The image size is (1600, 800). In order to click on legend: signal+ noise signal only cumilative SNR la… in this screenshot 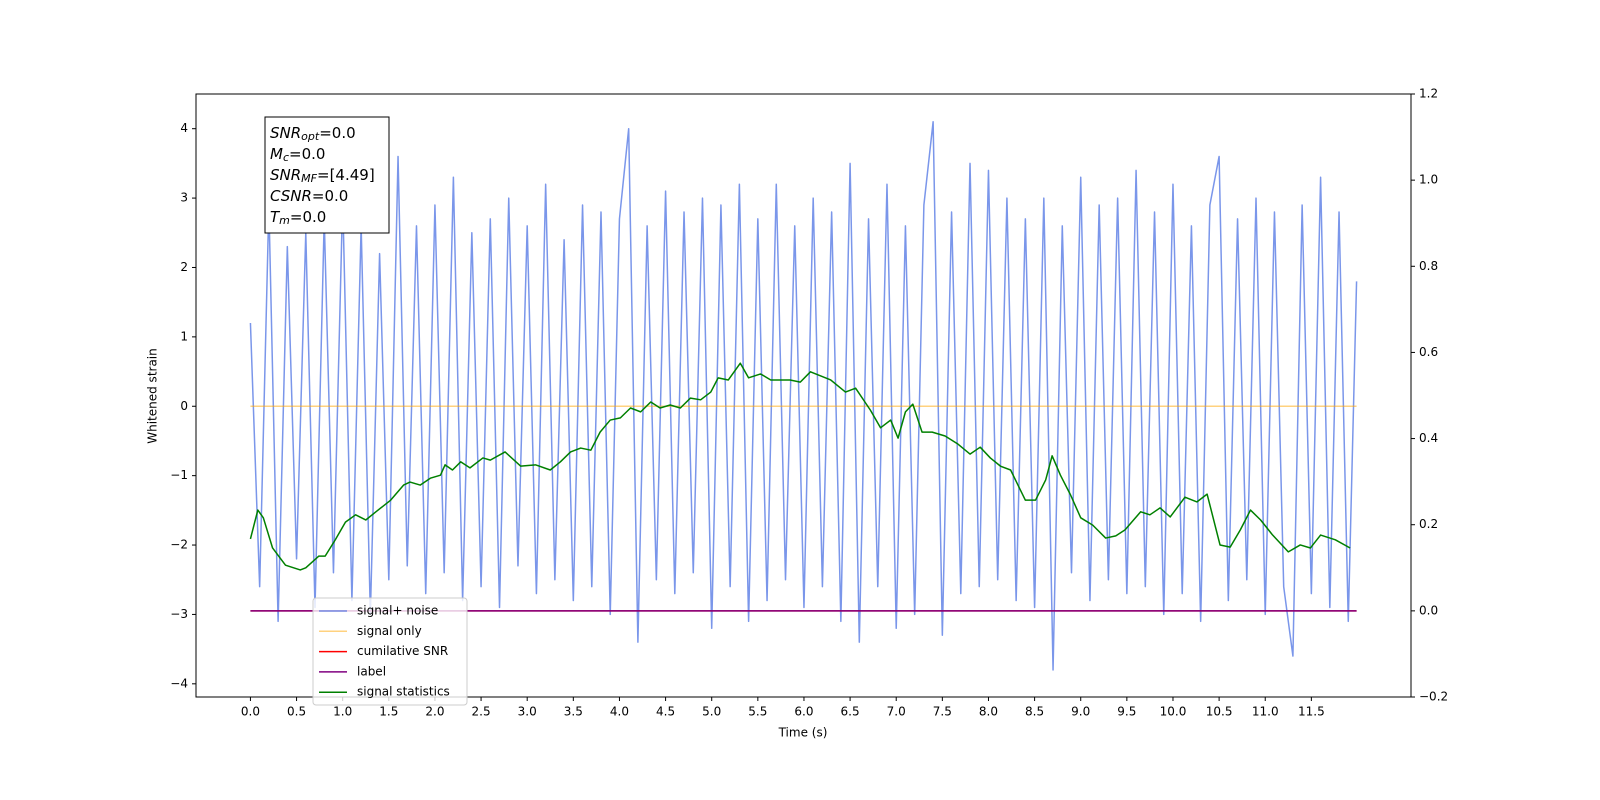, I will do `click(390, 651)`.